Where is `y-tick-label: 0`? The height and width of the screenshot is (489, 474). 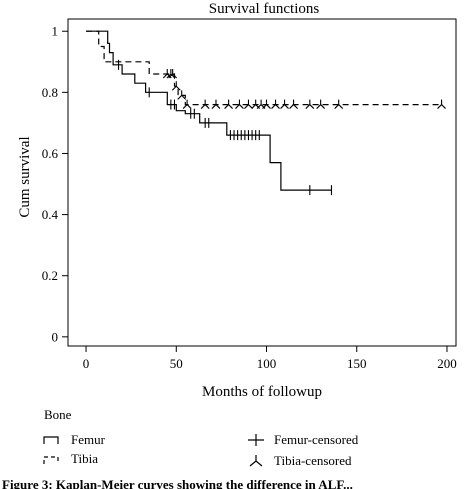 y-tick-label: 0 is located at coordinates (55, 336).